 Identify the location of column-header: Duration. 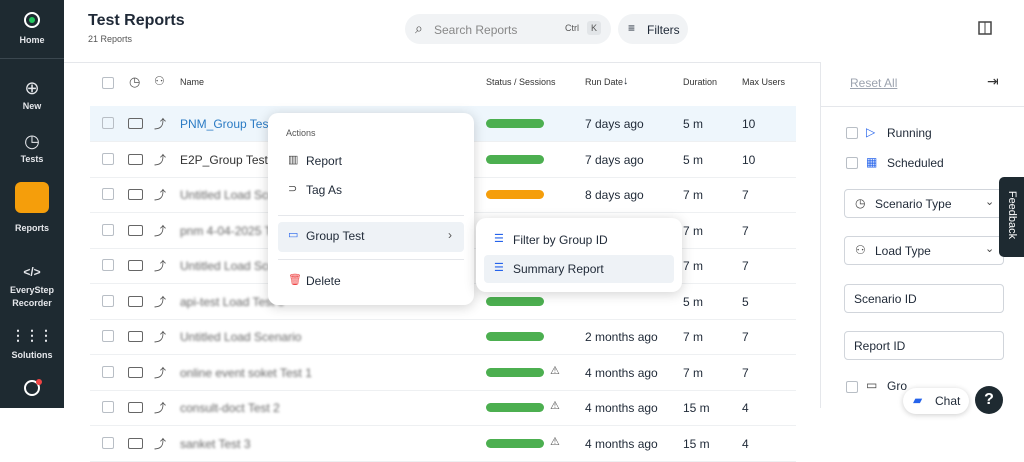
(700, 82).